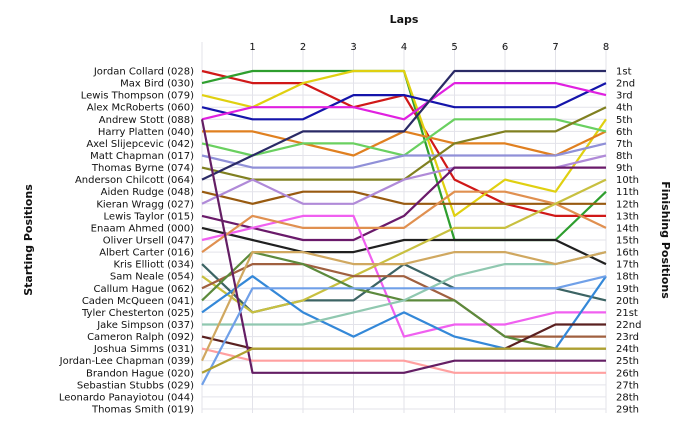 This screenshot has height=439, width=700. What do you see at coordinates (134, 180) in the screenshot?
I see `starting-position-label: Anderson Chilcott (064)` at bounding box center [134, 180].